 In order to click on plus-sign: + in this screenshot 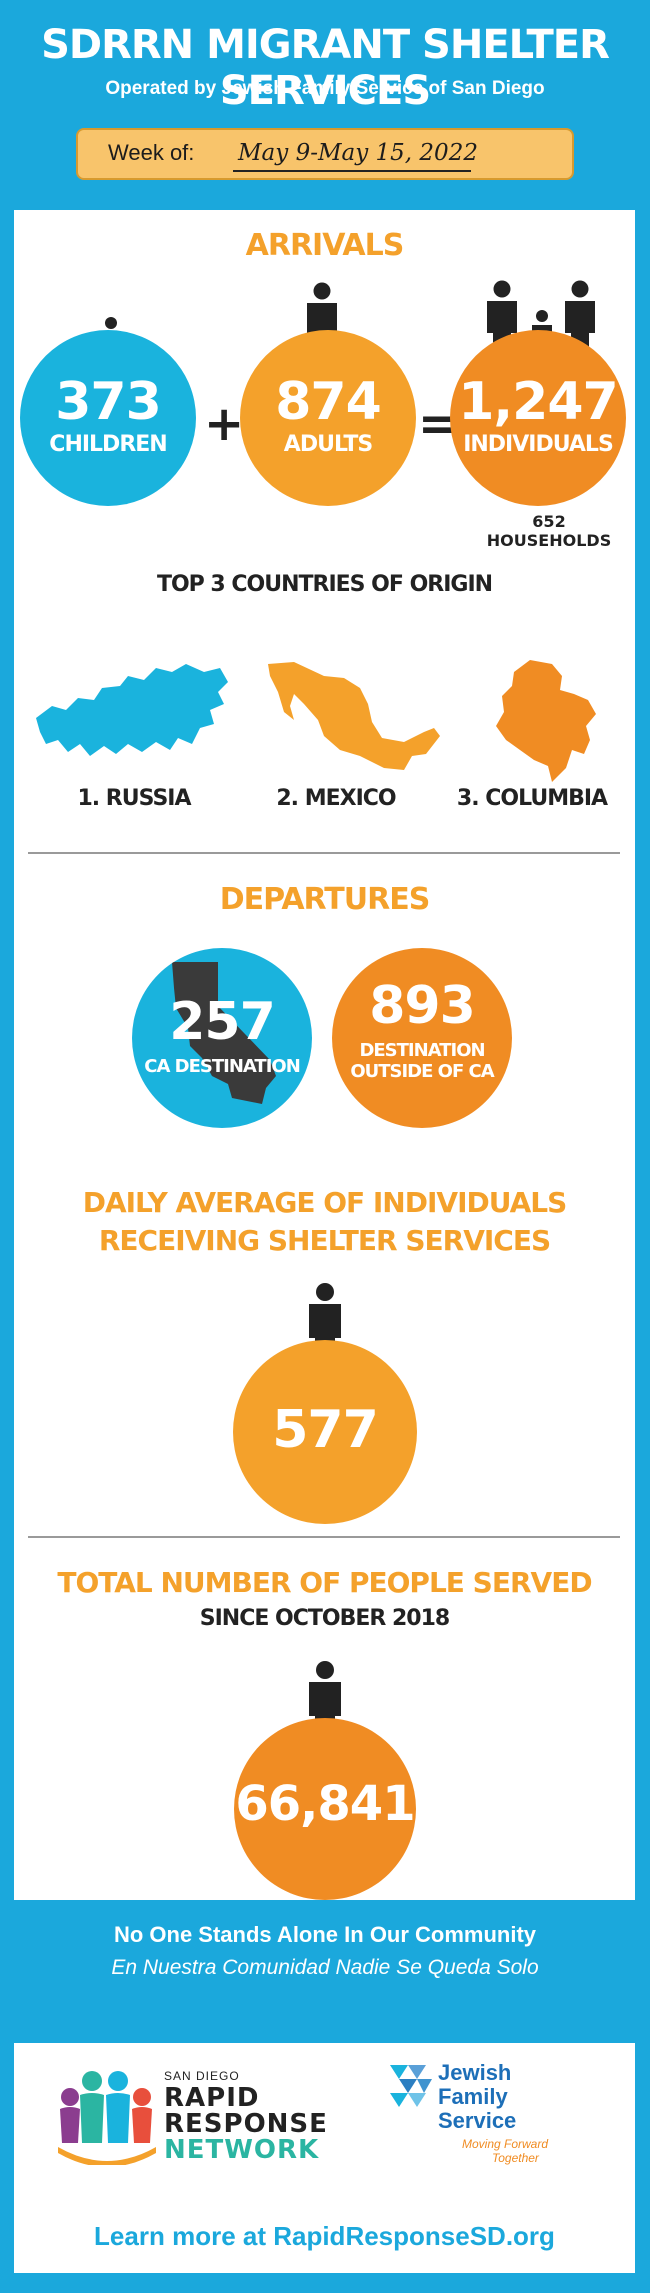, I will do `click(224, 424)`.